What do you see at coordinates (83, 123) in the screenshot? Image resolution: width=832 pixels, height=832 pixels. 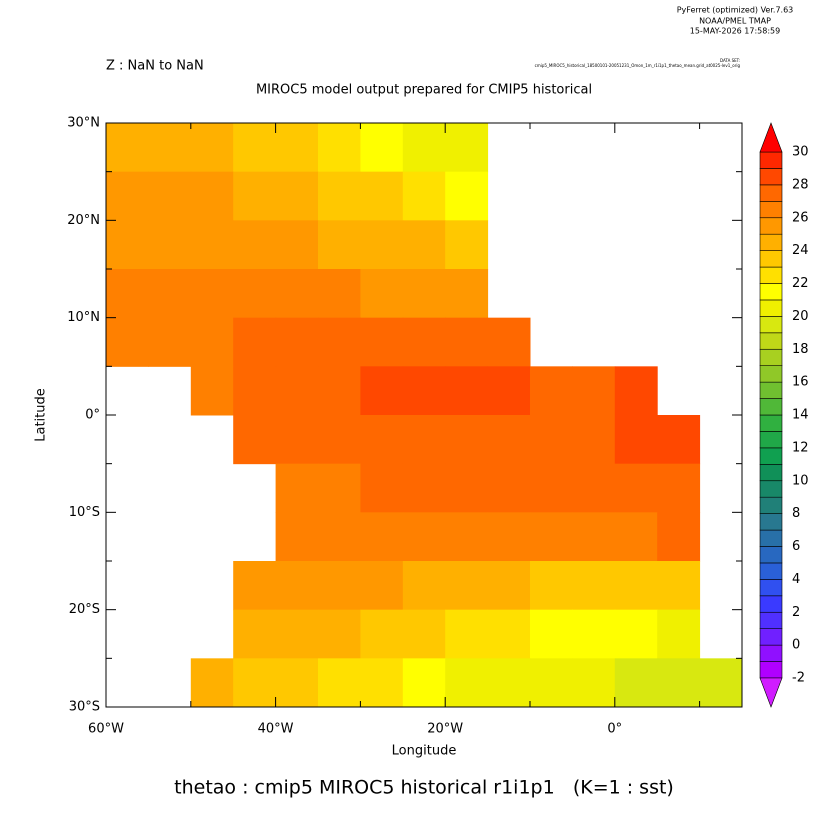 I see `y-tick-label: 30°N` at bounding box center [83, 123].